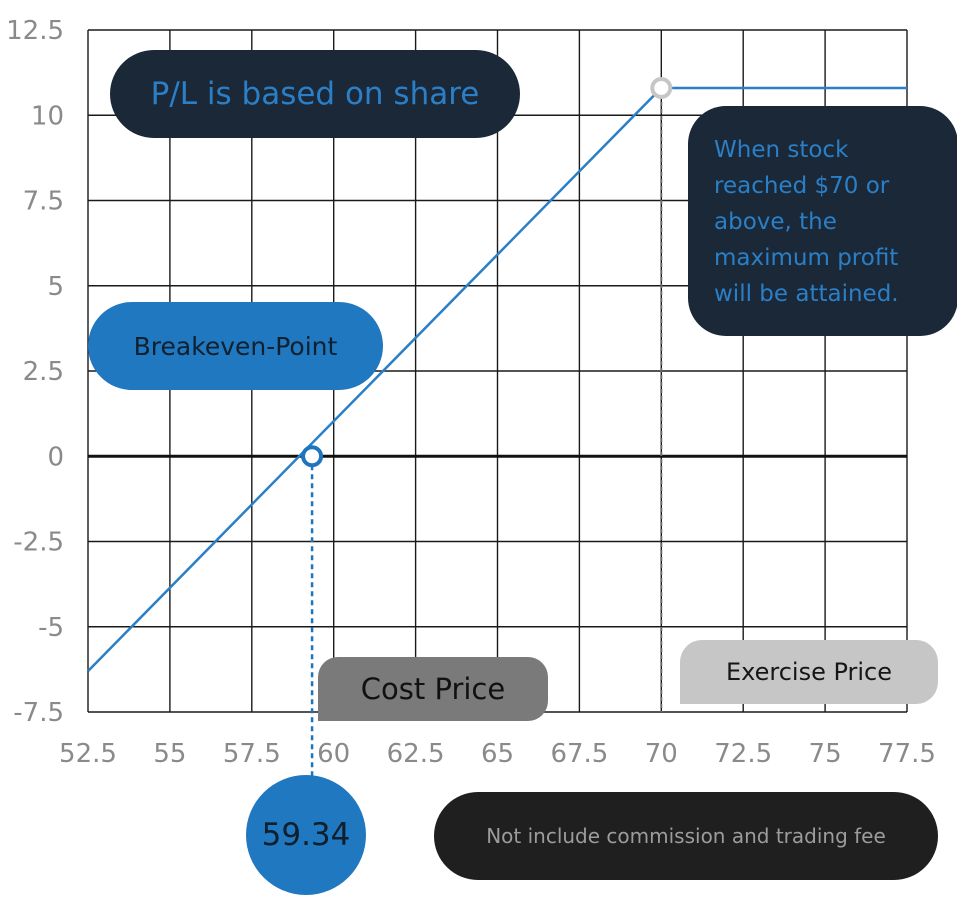 This screenshot has width=957, height=915. Describe the element at coordinates (802, 186) in the screenshot. I see `max-profit-line: reached $70 or` at that location.